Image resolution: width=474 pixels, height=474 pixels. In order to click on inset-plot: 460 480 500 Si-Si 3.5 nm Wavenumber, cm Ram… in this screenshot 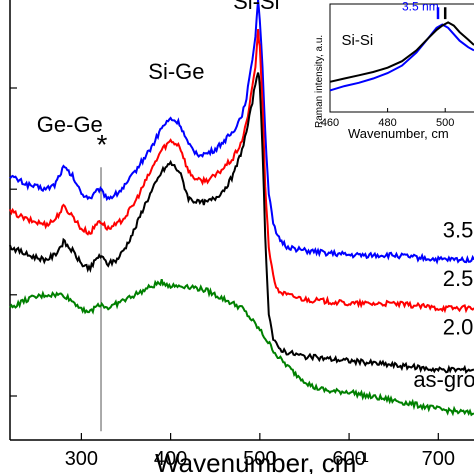, I will do `click(394, 70)`.